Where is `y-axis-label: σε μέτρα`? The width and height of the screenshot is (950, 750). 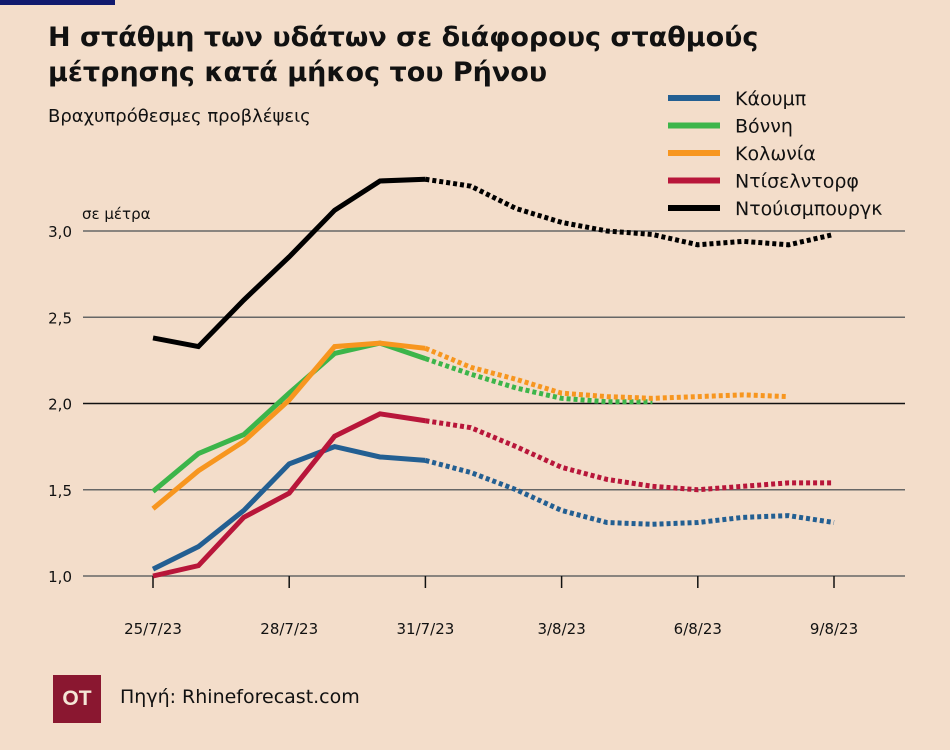
y-axis-label: σε μέτρα is located at coordinates (116, 214).